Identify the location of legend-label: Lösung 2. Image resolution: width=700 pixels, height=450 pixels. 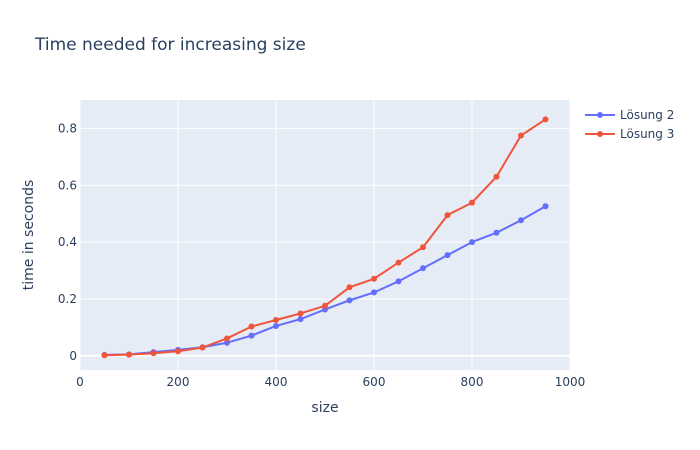
(647, 115).